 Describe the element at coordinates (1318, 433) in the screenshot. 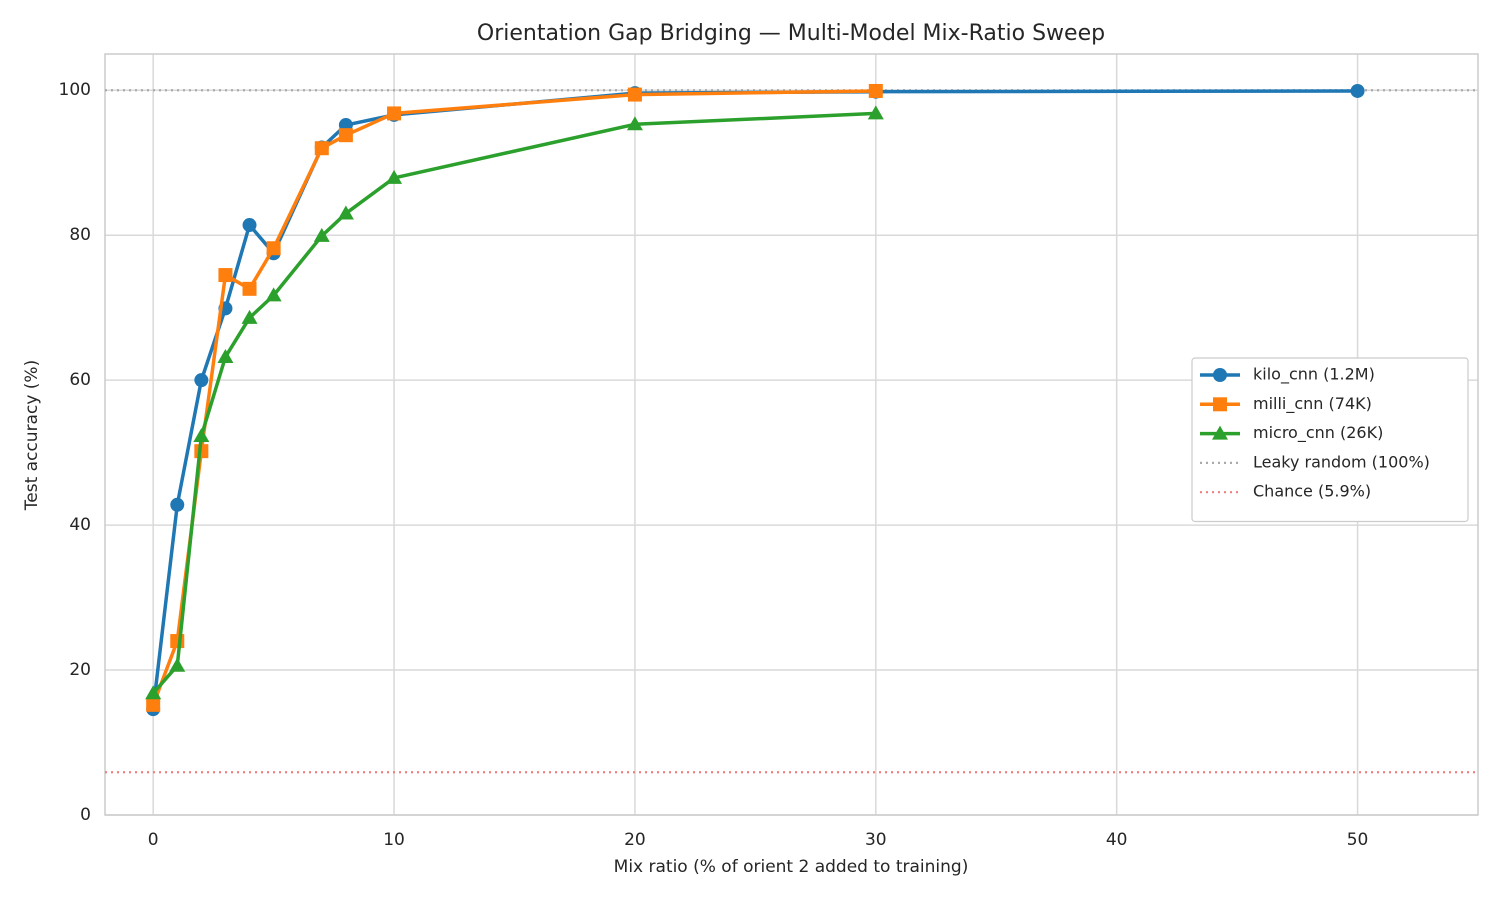

I see `legend-label: micro_cnn (26K)` at that location.